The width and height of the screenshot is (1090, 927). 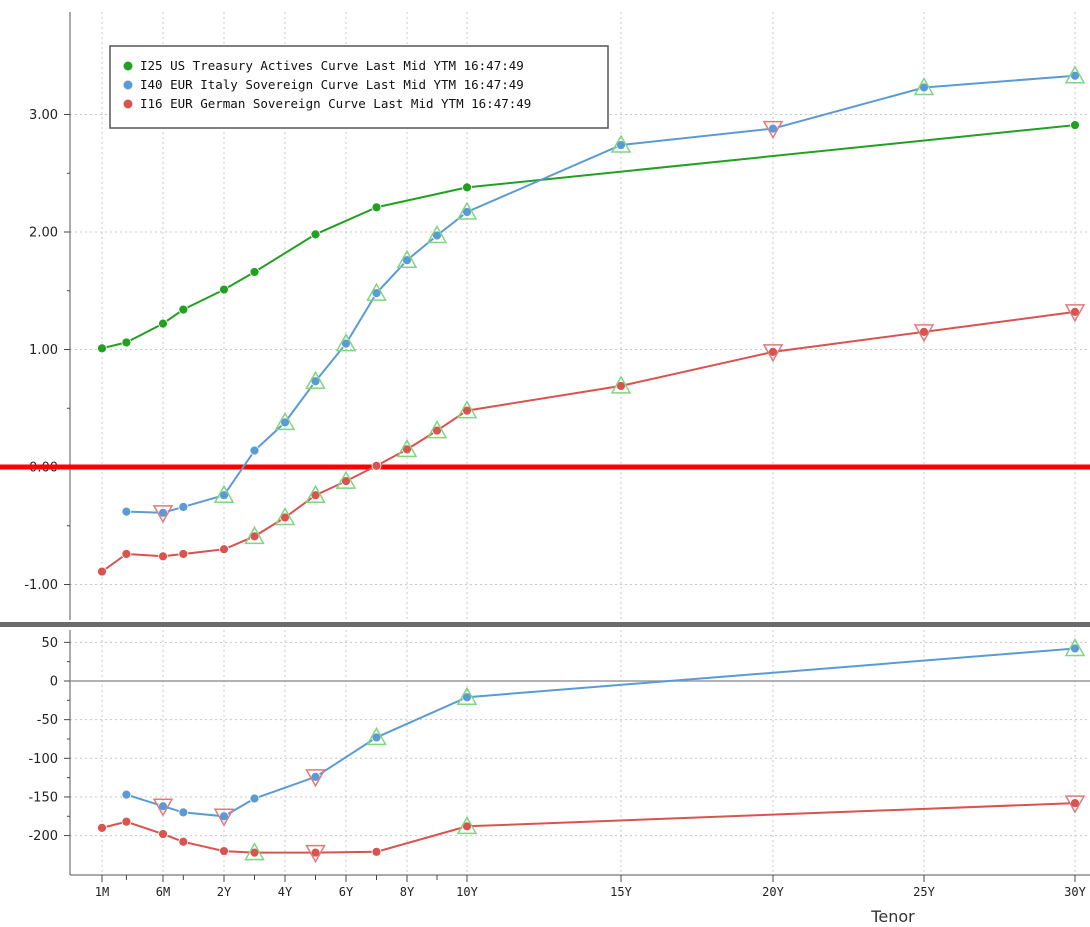 I want to click on y-tick-label: 1.00, so click(x=43, y=350).